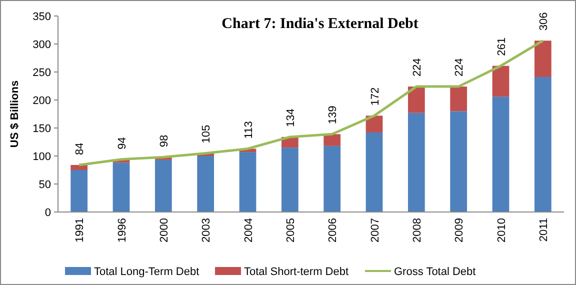 This screenshot has width=576, height=285. Describe the element at coordinates (435, 272) in the screenshot. I see `legend-label: Gross Total Debt` at that location.